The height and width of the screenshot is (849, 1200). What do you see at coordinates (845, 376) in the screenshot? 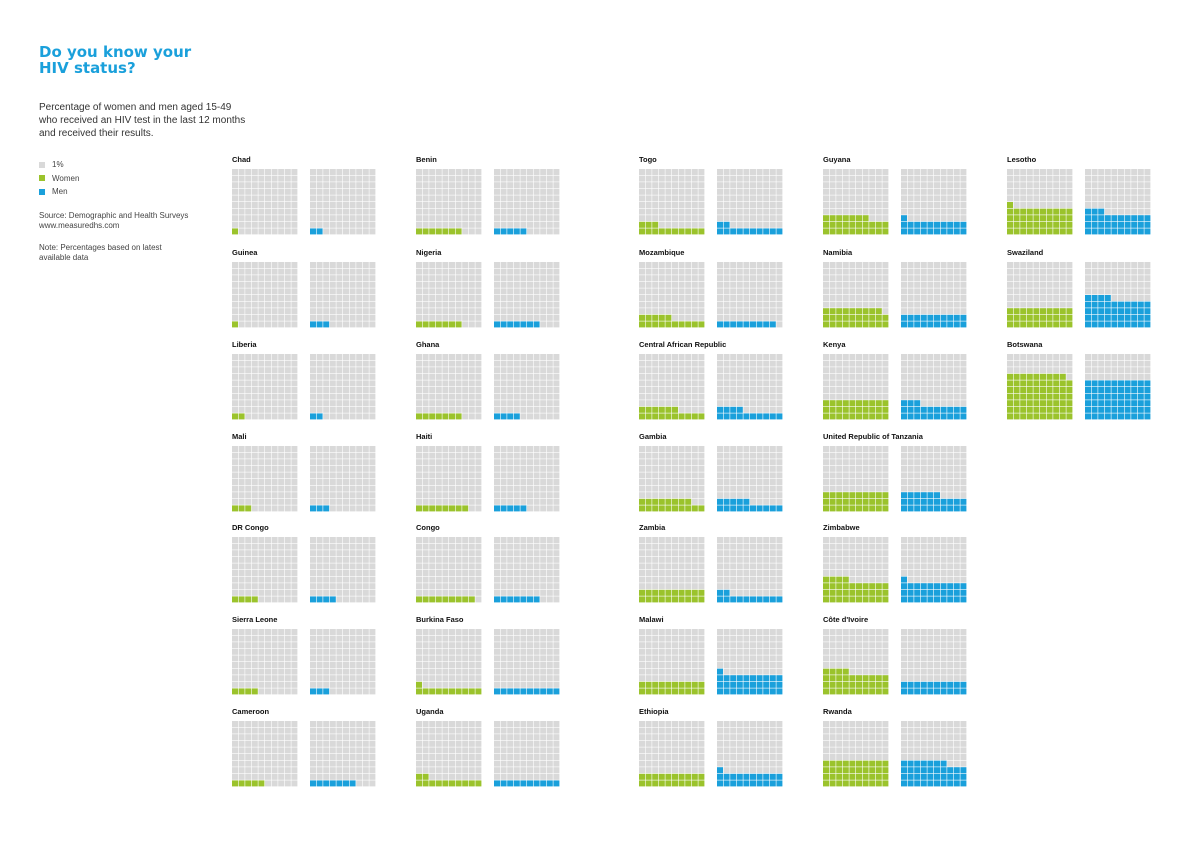
I see `waffle-women-kenya-cell` at bounding box center [845, 376].